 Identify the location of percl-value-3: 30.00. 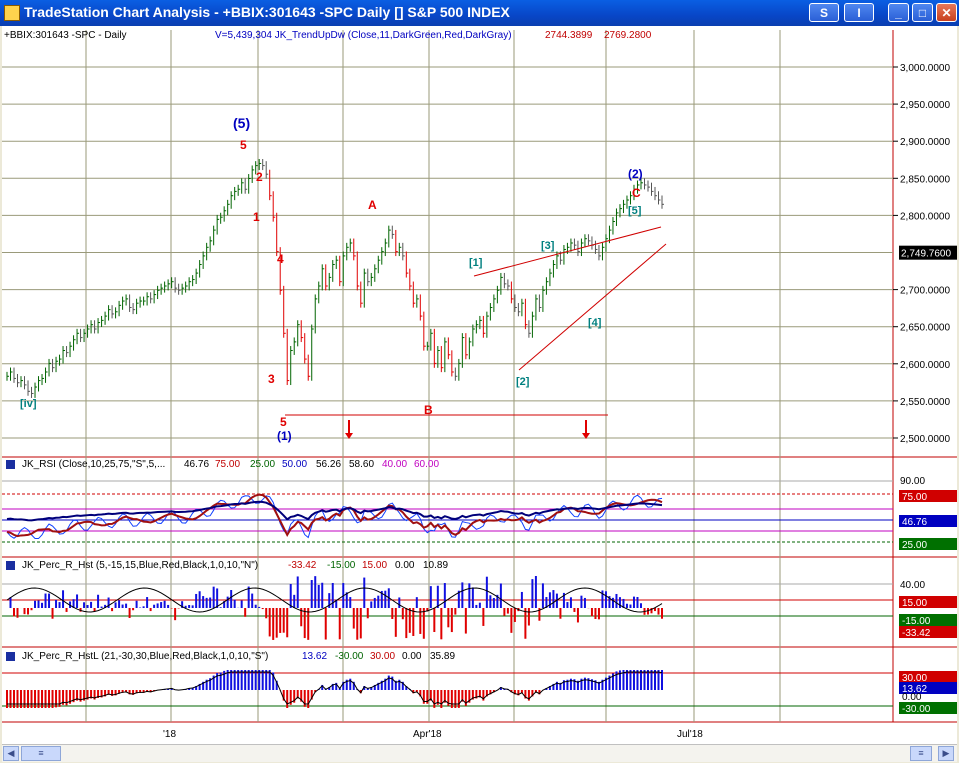
(383, 656).